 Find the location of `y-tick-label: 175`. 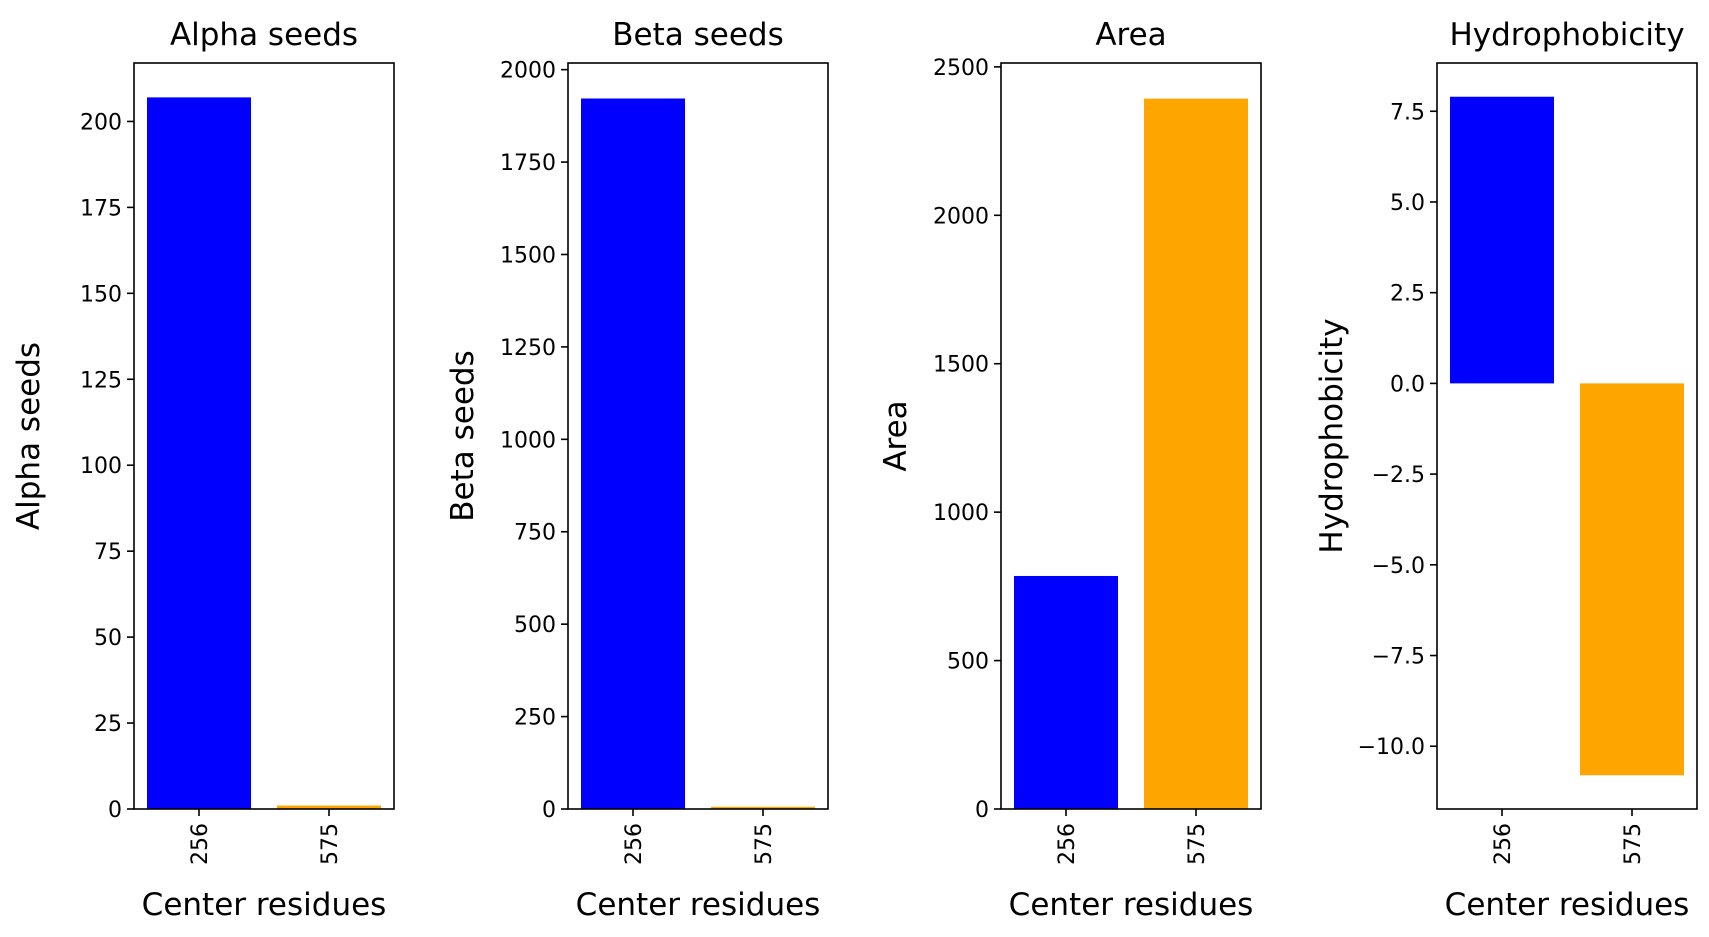

y-tick-label: 175 is located at coordinates (101, 208).